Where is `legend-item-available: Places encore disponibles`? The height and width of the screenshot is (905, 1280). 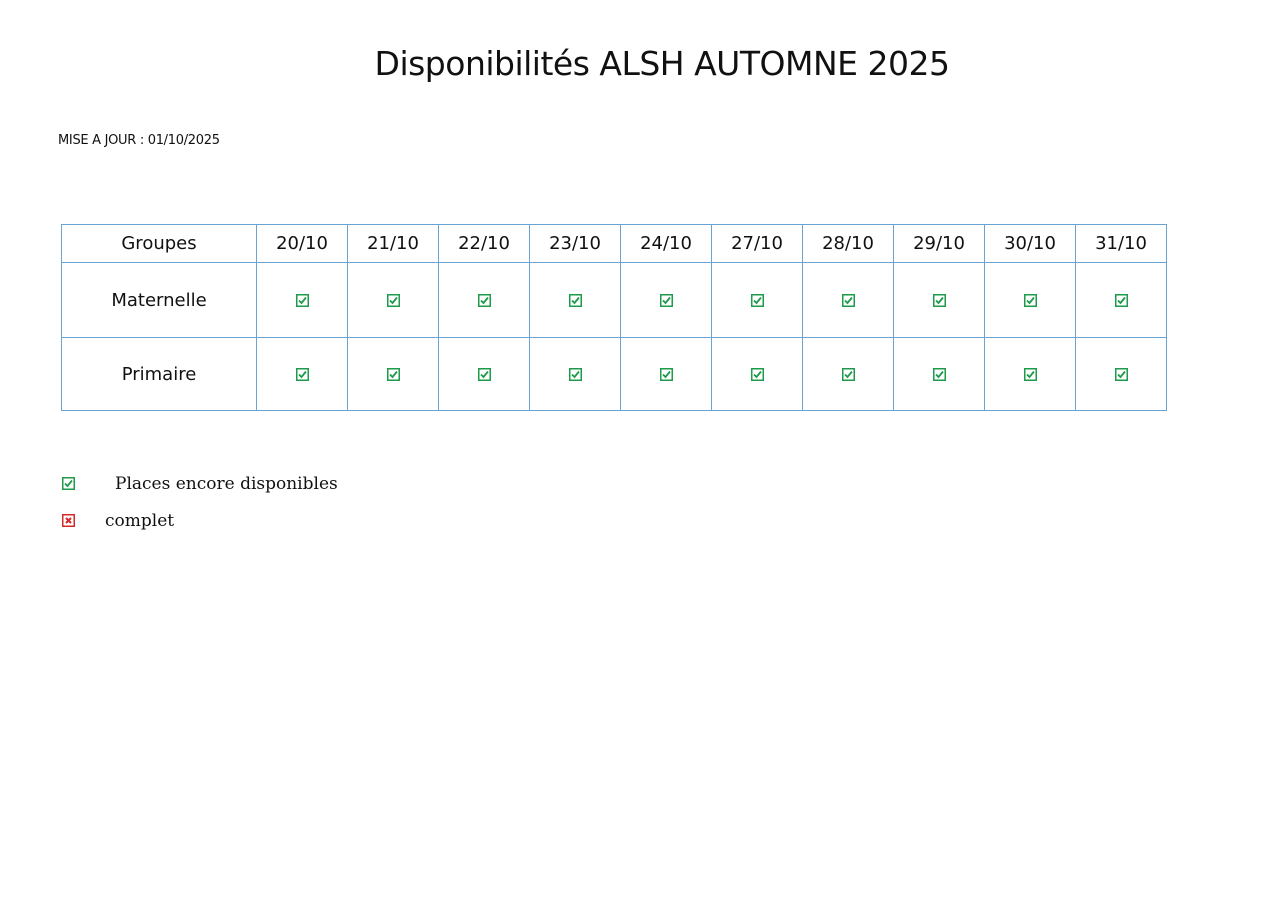 legend-item-available: Places encore disponibles is located at coordinates (200, 484).